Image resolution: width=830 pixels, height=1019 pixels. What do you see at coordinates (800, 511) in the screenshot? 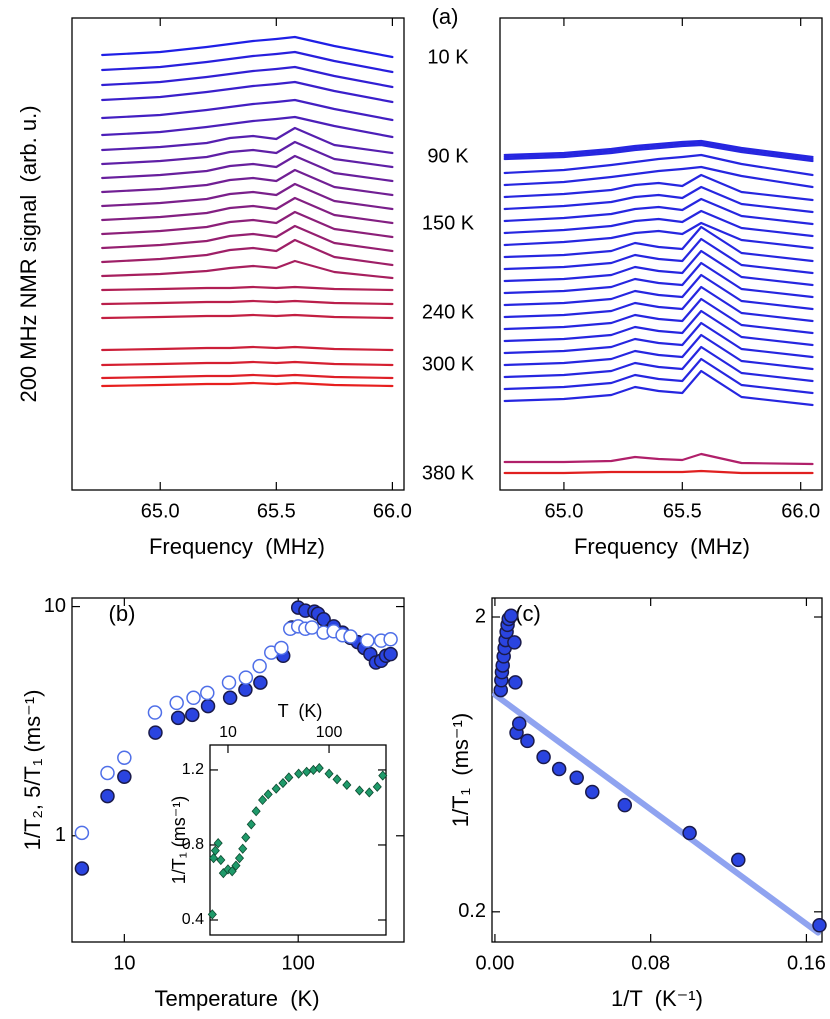
I see `x-tick-label: 66.0` at bounding box center [800, 511].